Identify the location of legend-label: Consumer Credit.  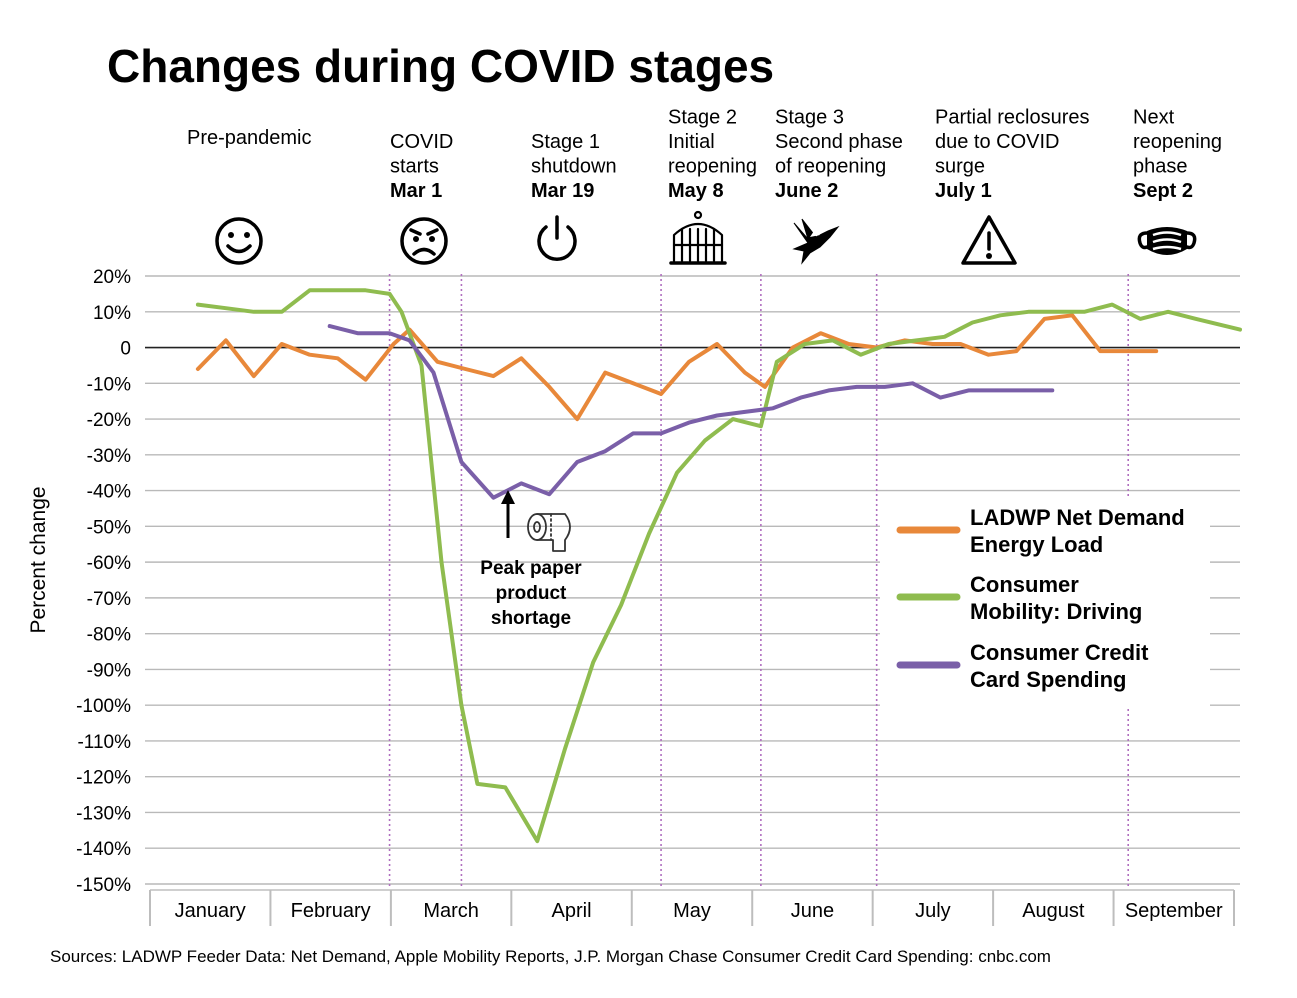
(1059, 652).